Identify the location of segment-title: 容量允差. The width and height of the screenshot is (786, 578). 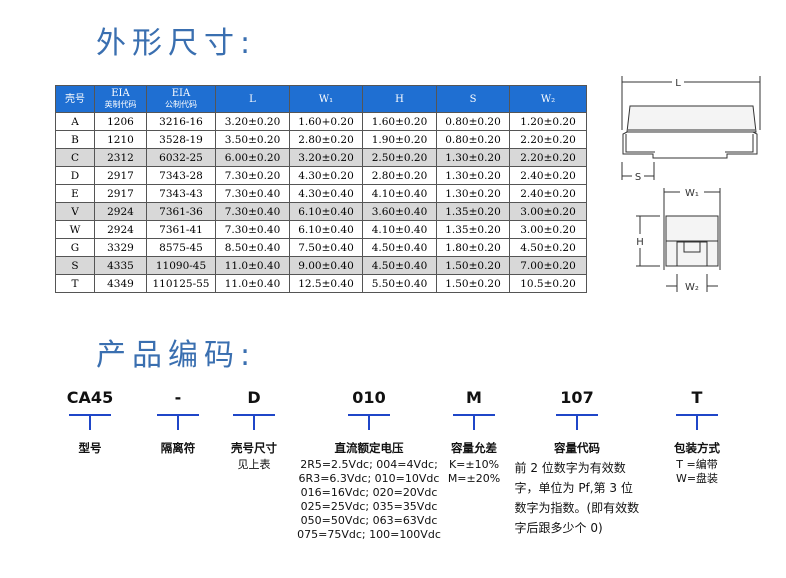
(474, 448).